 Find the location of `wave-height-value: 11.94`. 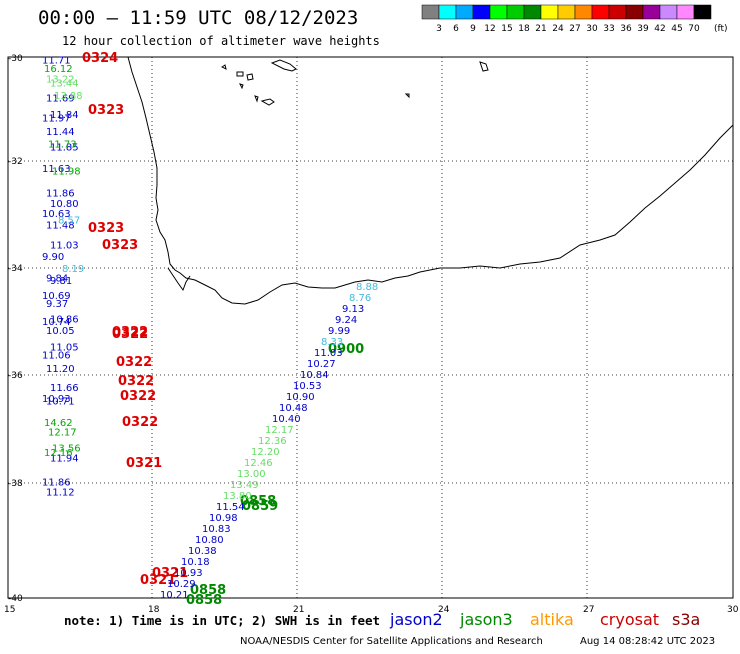

wave-height-value: 11.94 is located at coordinates (64, 458).